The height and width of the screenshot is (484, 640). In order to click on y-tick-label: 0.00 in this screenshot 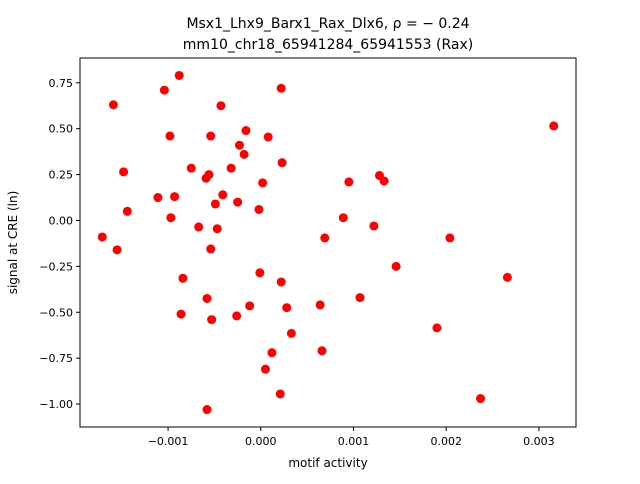, I will do `click(61, 220)`.